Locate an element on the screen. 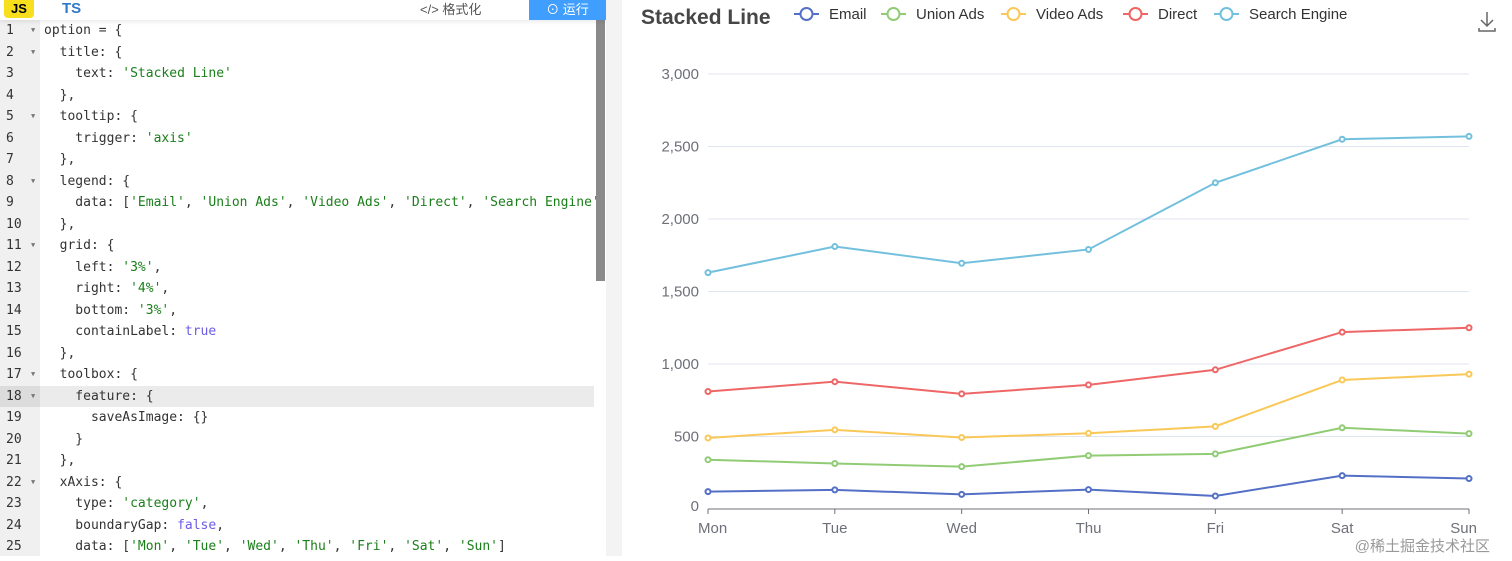 The image size is (1512, 561). line-number: 3 is located at coordinates (10, 73).